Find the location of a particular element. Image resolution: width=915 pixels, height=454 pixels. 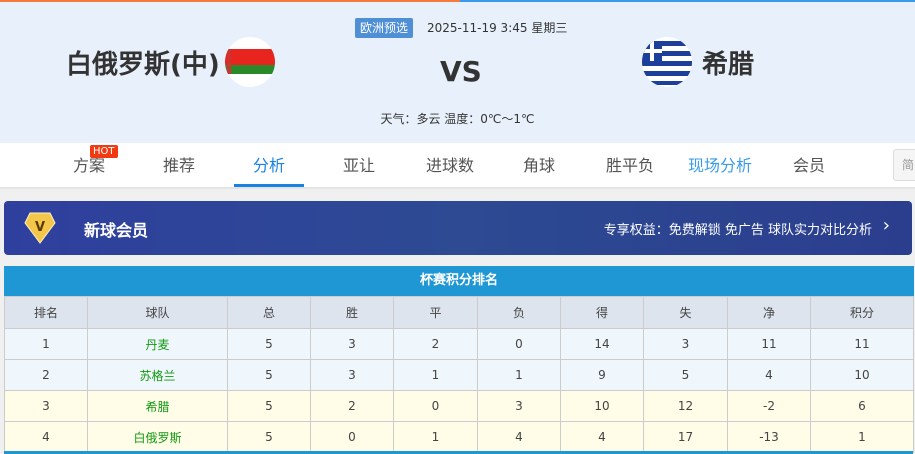

table-row: 4 白俄罗斯 5 0 1 4 4 17 -13 1 is located at coordinates (459, 437).